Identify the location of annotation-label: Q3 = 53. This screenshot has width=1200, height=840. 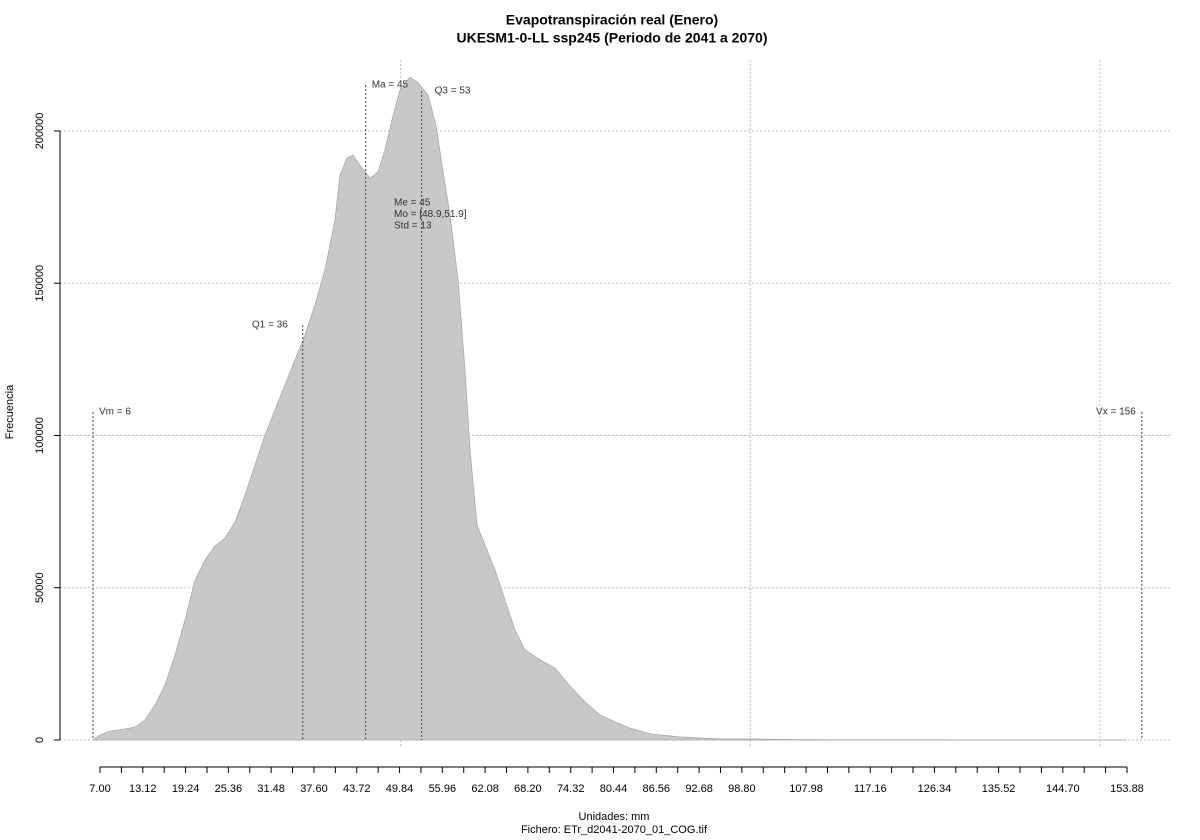
(453, 91).